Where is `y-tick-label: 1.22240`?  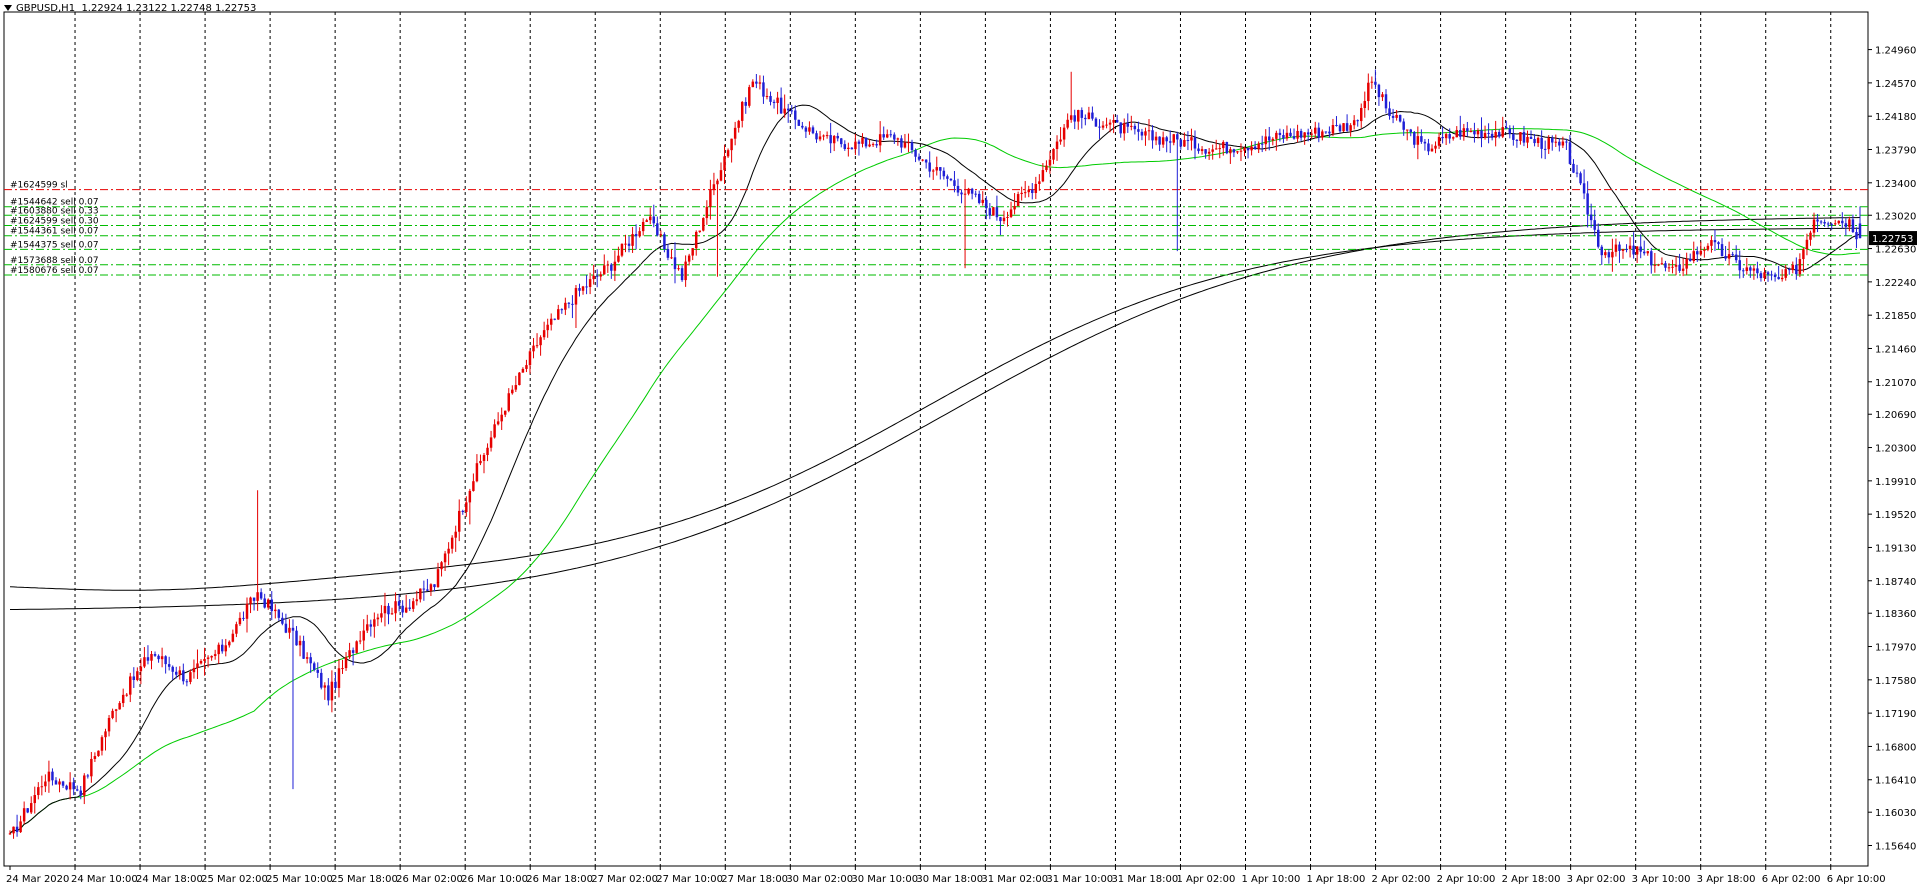
y-tick-label: 1.22240 is located at coordinates (1895, 283).